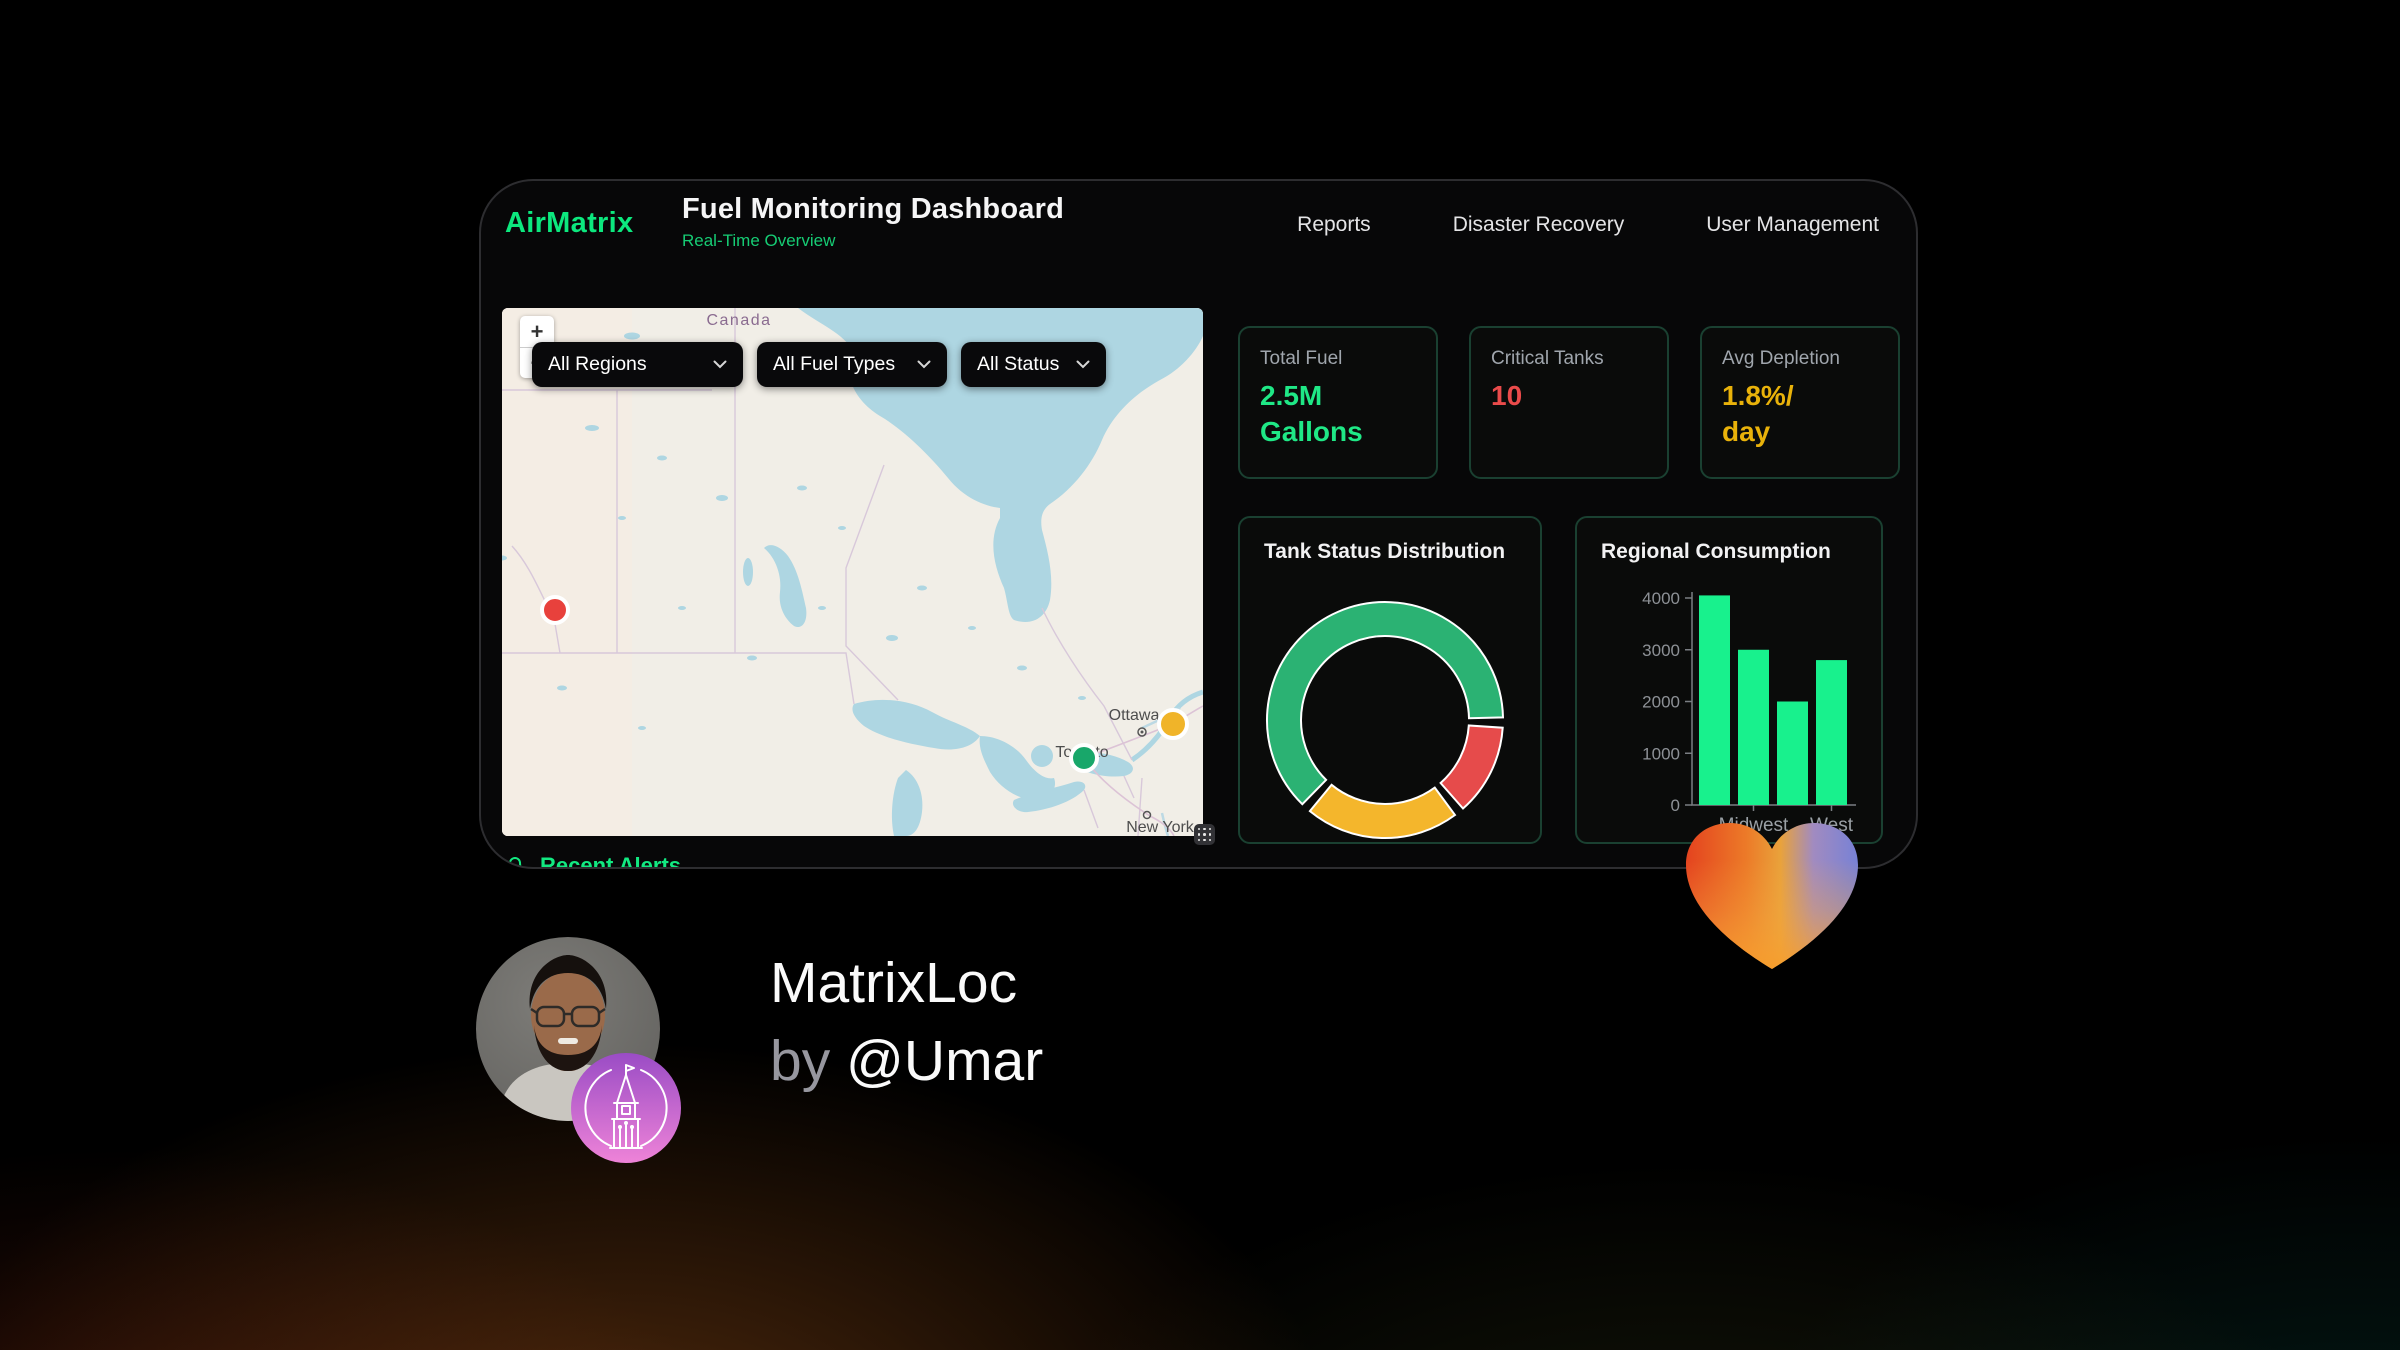 The image size is (2400, 1350). Describe the element at coordinates (568, 982) in the screenshot. I see `avatar-hair` at that location.